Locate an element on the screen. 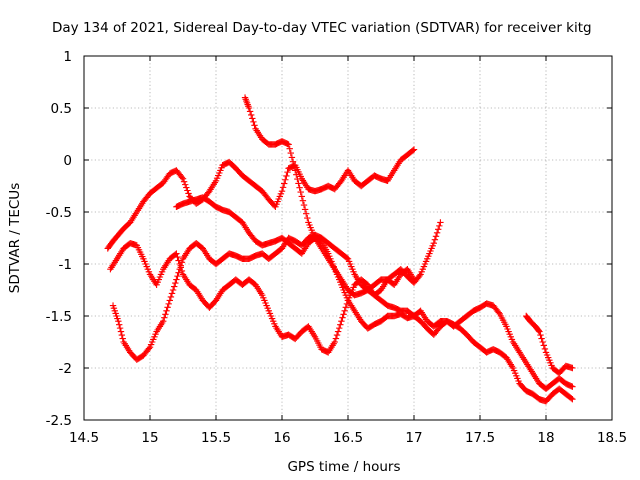 The height and width of the screenshot is (480, 640). x-tick-label: 16 is located at coordinates (281, 438).